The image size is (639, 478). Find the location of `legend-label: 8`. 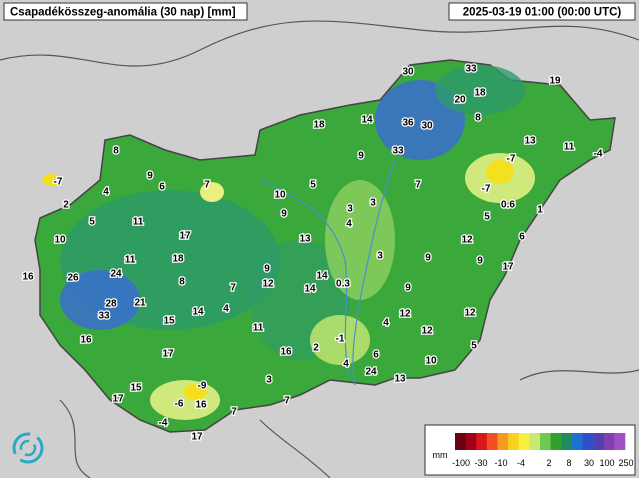

legend-label: 8 is located at coordinates (568, 463).